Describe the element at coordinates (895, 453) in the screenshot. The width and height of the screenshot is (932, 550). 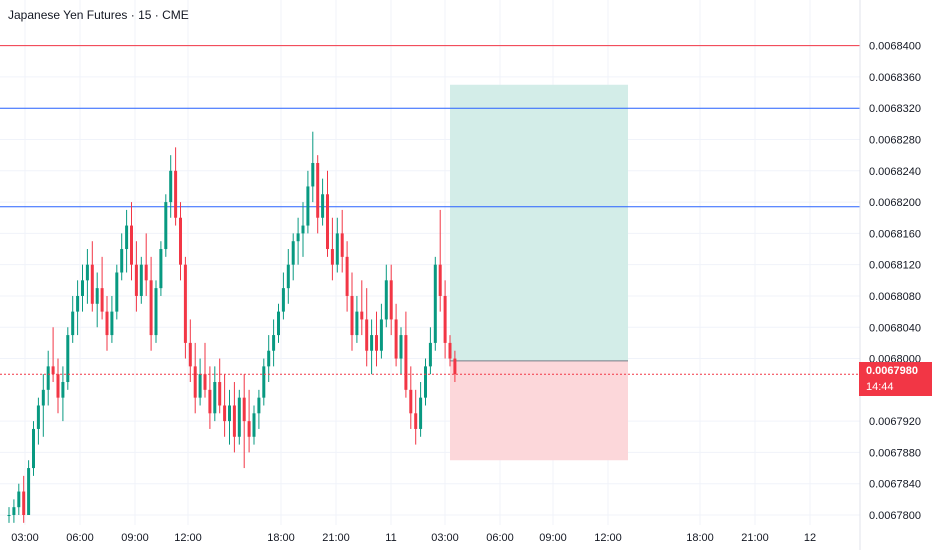
I see `y-tick-label: 0.0067880` at that location.